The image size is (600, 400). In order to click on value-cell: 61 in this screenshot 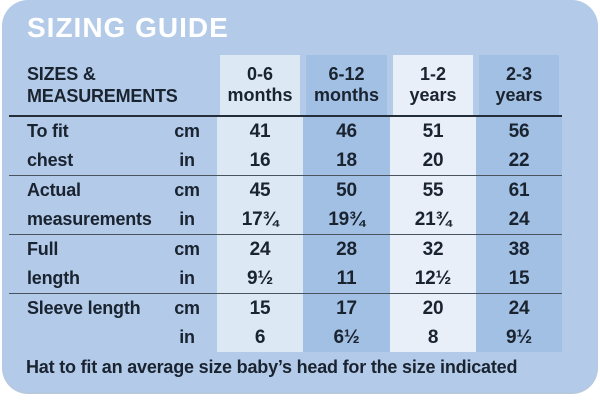, I will do `click(519, 190)`.